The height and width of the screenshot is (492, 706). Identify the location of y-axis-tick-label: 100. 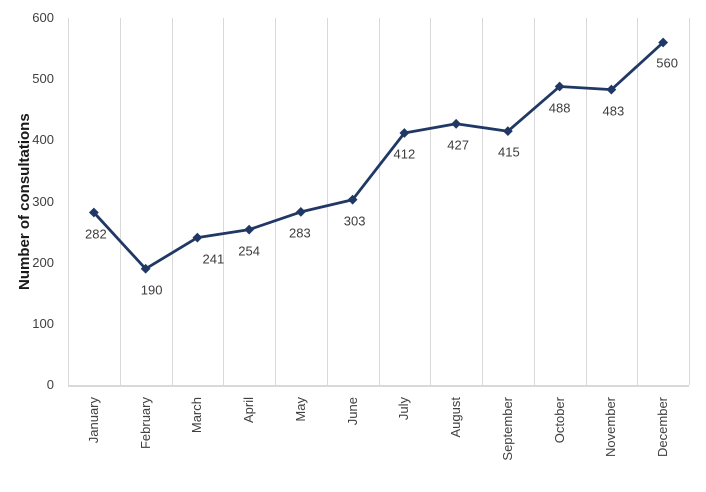
(43, 323).